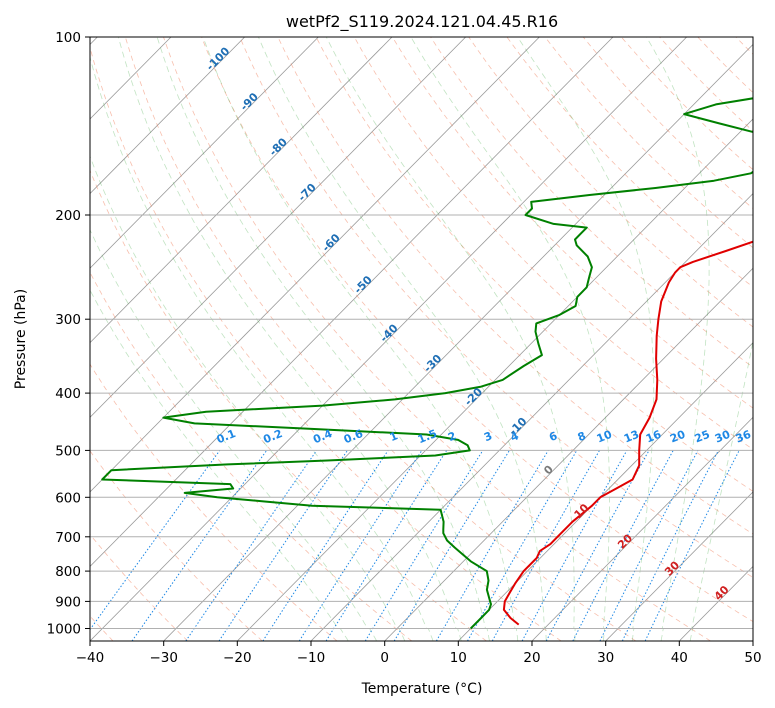 The height and width of the screenshot is (708, 775). What do you see at coordinates (218, 58) in the screenshot?
I see `dry-adiabat-label: -100` at bounding box center [218, 58].